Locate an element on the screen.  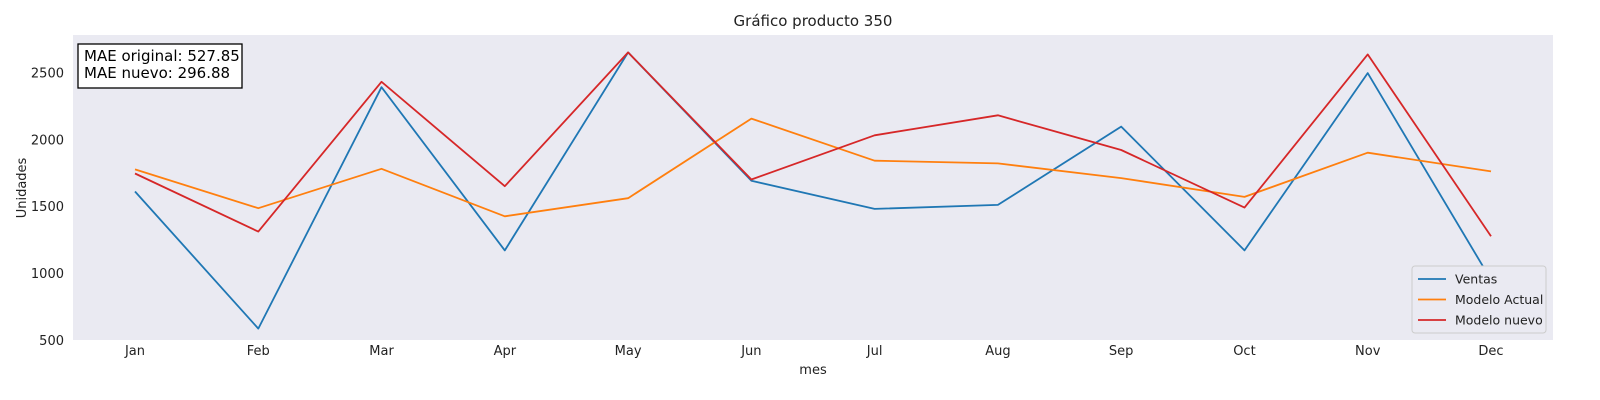
legend-label: Modelo Actual is located at coordinates (1499, 299).